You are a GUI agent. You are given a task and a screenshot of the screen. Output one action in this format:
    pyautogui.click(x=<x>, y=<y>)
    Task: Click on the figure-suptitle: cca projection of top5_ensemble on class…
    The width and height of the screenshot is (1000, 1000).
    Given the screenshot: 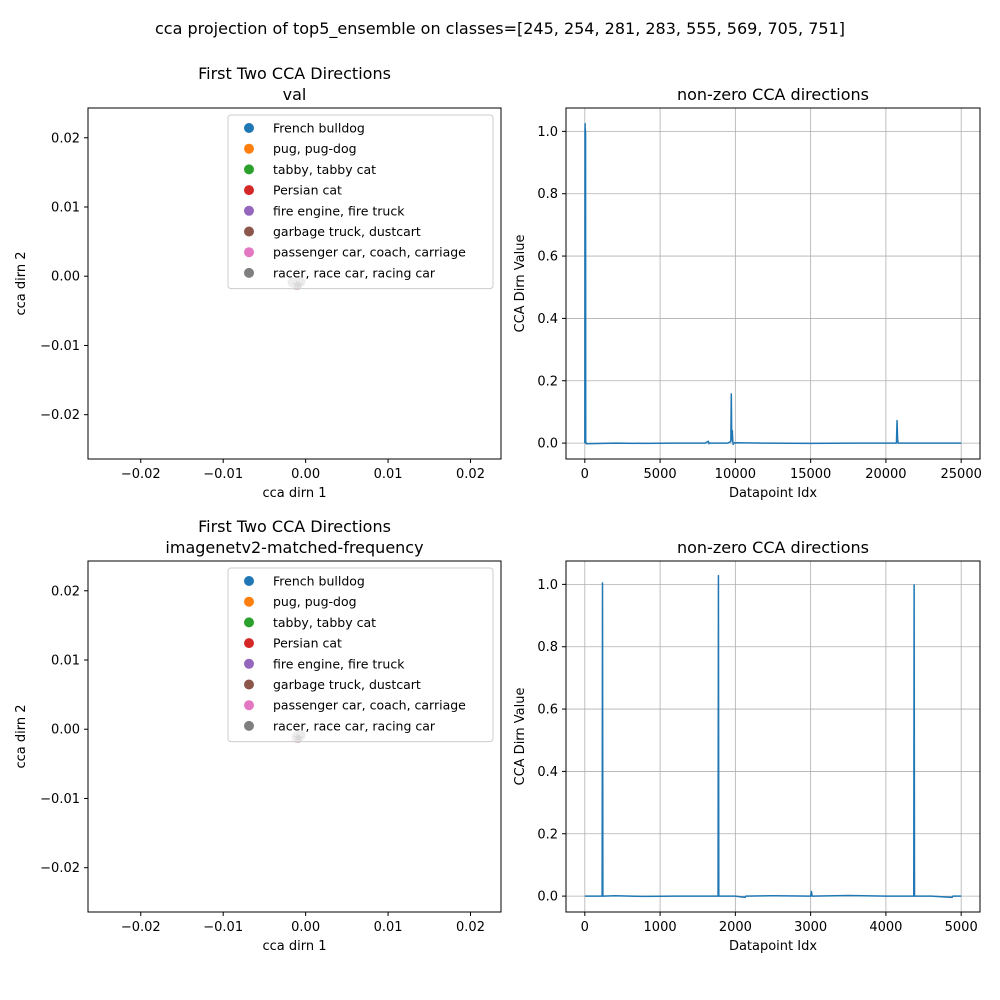 What is the action you would take?
    pyautogui.click(x=500, y=29)
    